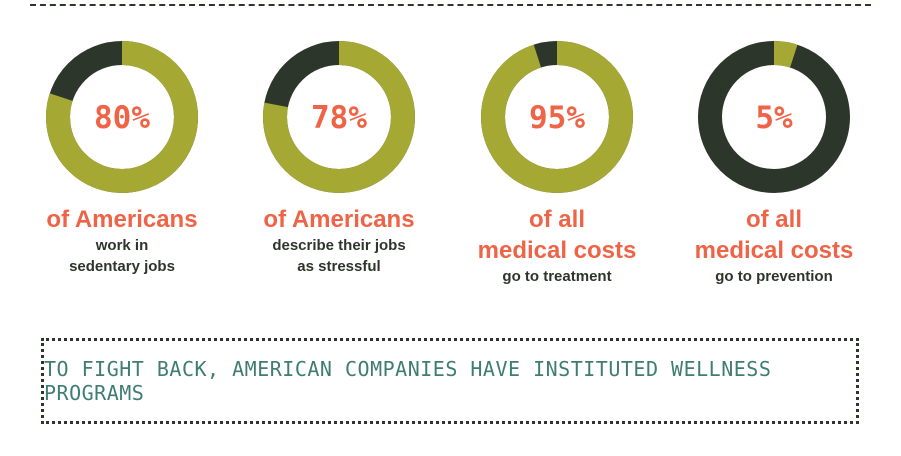  I want to click on stat-card: 95% of all medical costs go to treatment, so click(557, 175).